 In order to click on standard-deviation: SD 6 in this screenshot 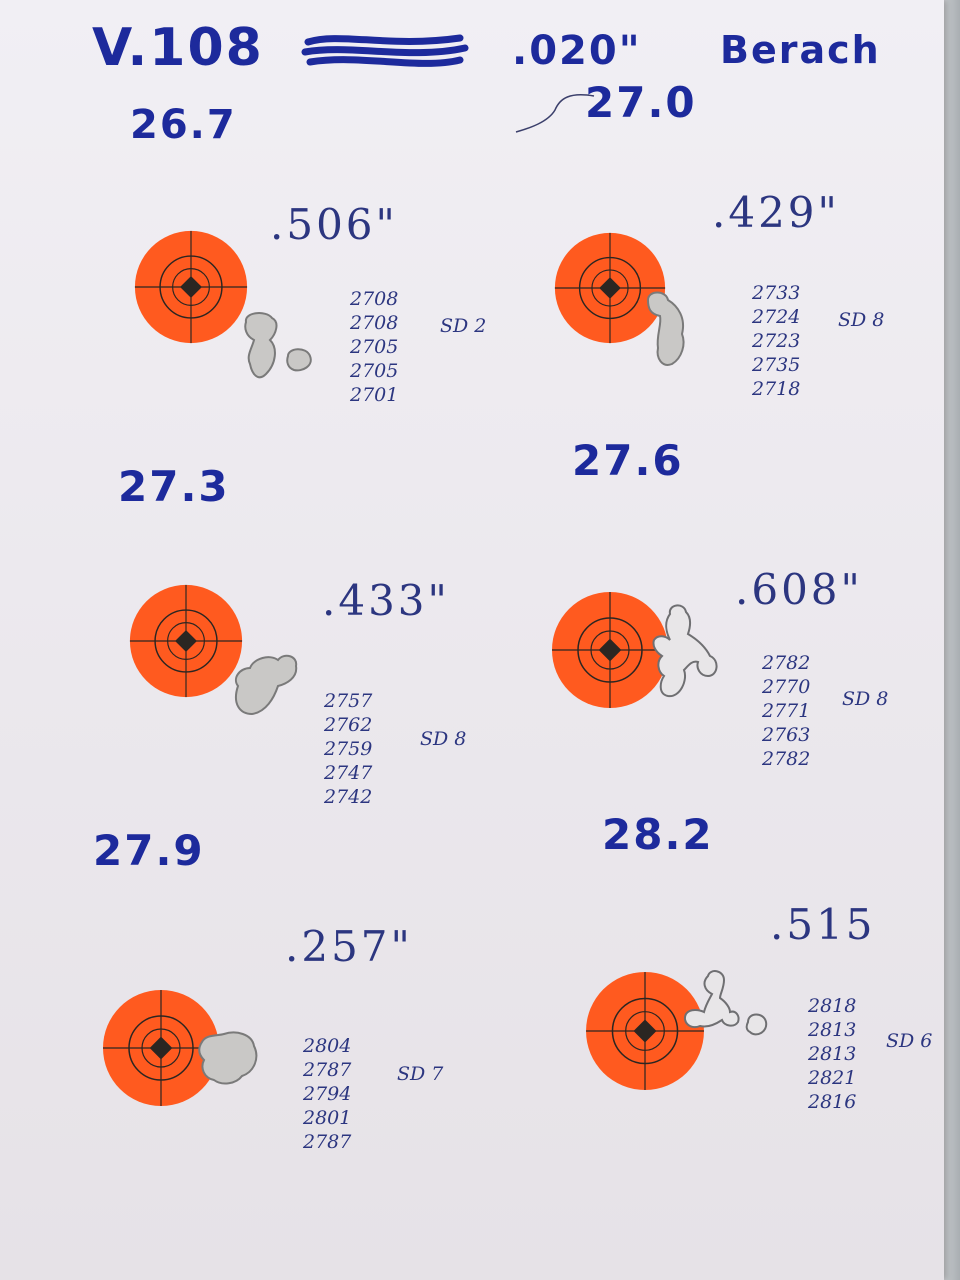, I will do `click(909, 1041)`.